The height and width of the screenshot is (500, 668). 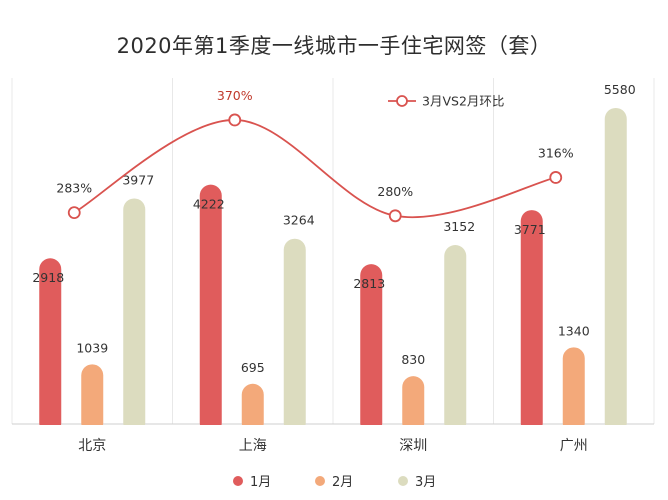 I want to click on bar-value-label: 1039, so click(x=92, y=347).